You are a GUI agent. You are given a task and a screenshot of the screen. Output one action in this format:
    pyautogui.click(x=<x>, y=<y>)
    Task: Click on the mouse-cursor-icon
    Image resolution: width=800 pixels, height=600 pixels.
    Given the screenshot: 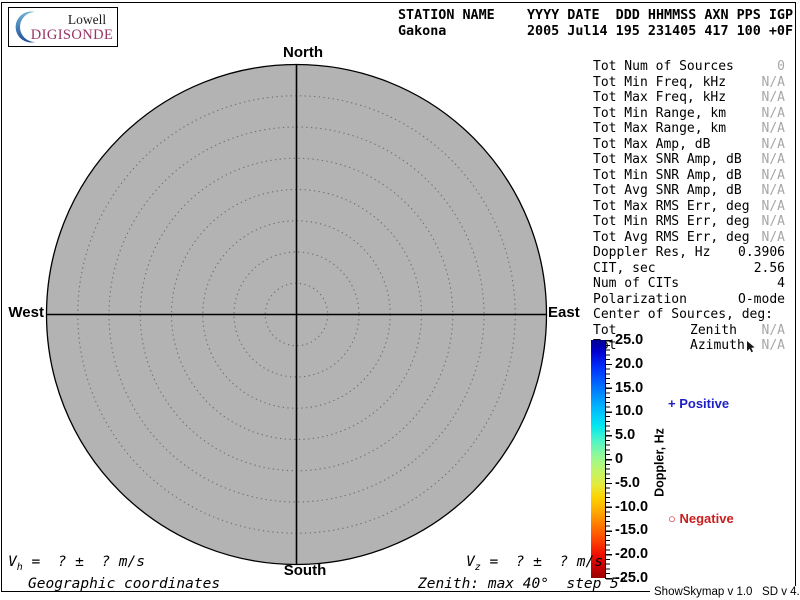 What is the action you would take?
    pyautogui.click(x=751, y=347)
    